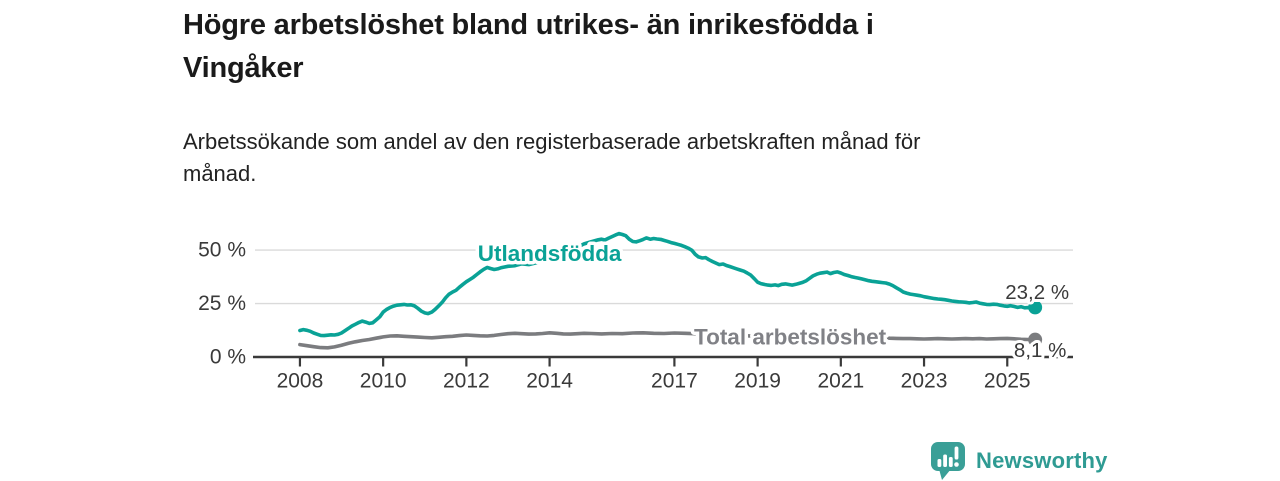  What do you see at coordinates (222, 250) in the screenshot?
I see `y-tick-label-50: 50 %` at bounding box center [222, 250].